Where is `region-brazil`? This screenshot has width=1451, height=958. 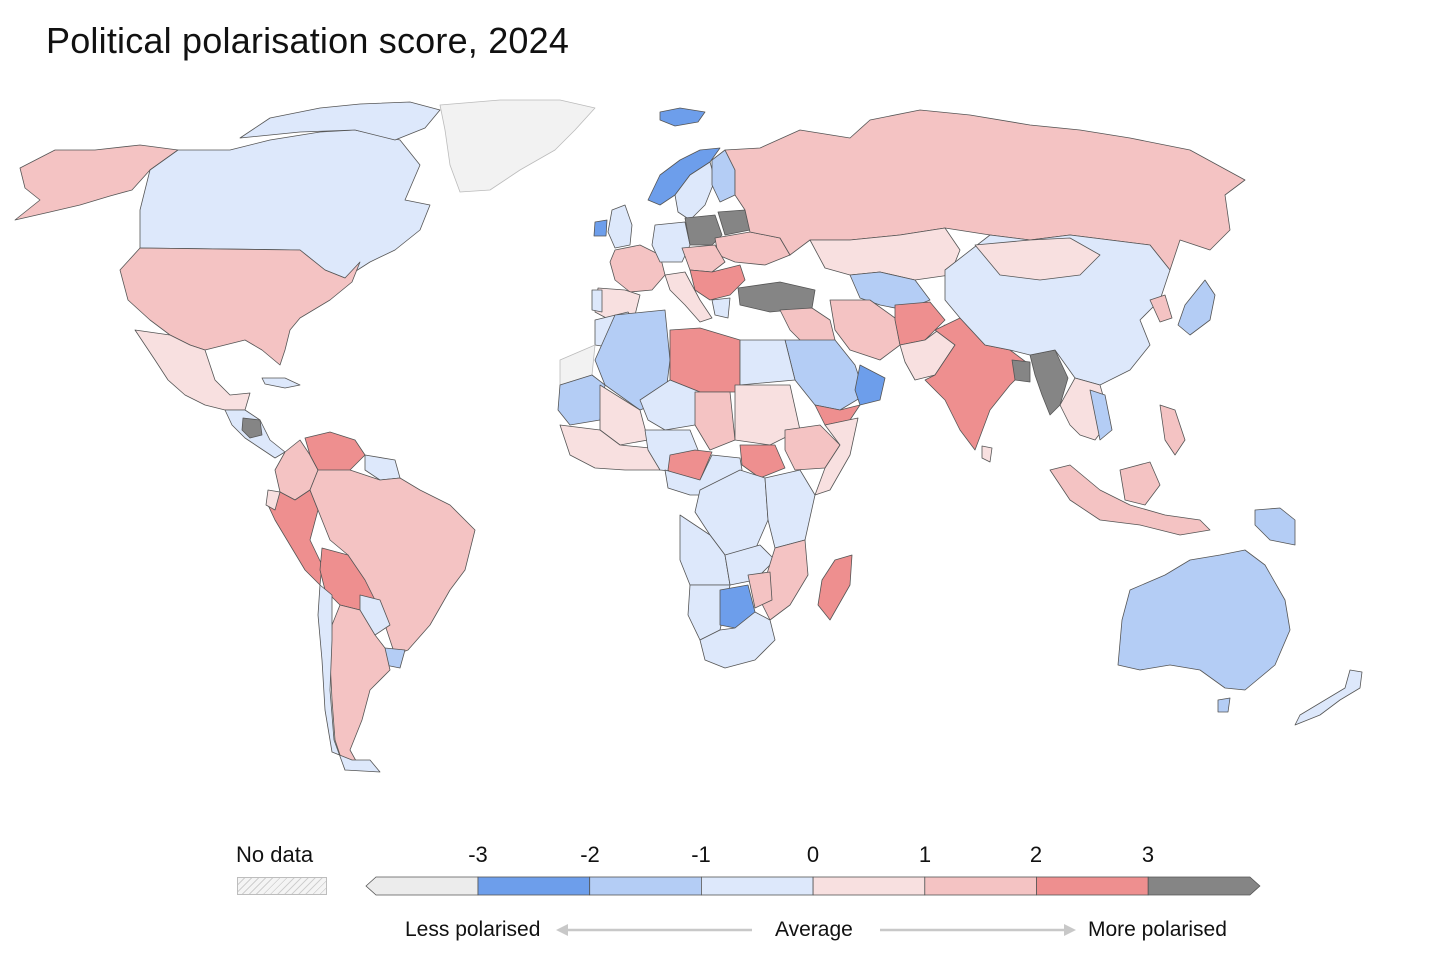 region-brazil is located at coordinates (392, 562).